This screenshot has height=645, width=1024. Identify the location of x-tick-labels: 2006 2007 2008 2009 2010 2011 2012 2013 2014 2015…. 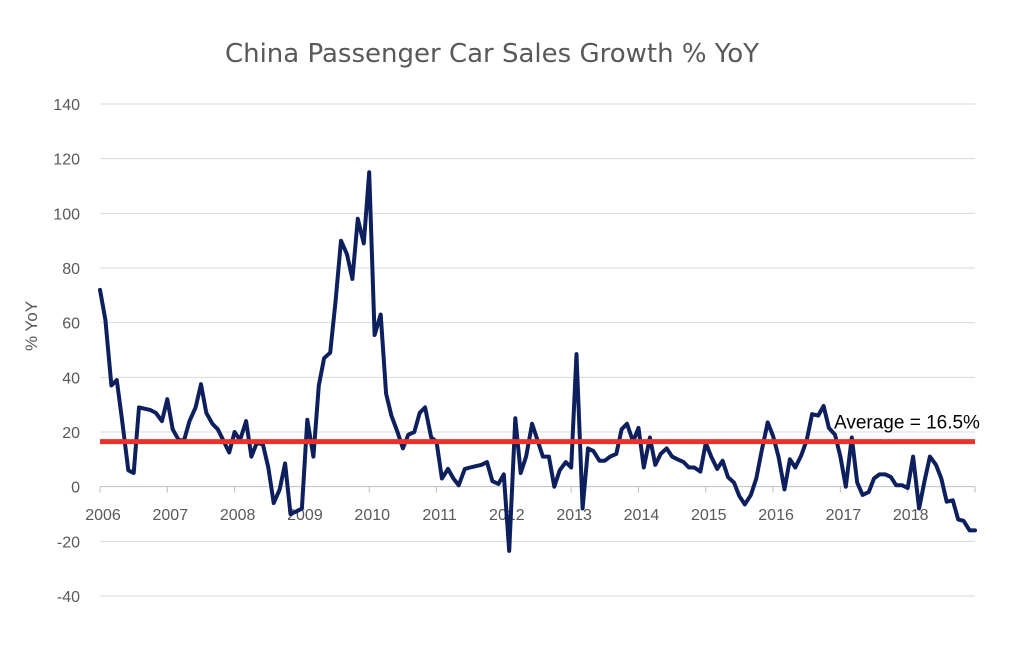
(506, 515).